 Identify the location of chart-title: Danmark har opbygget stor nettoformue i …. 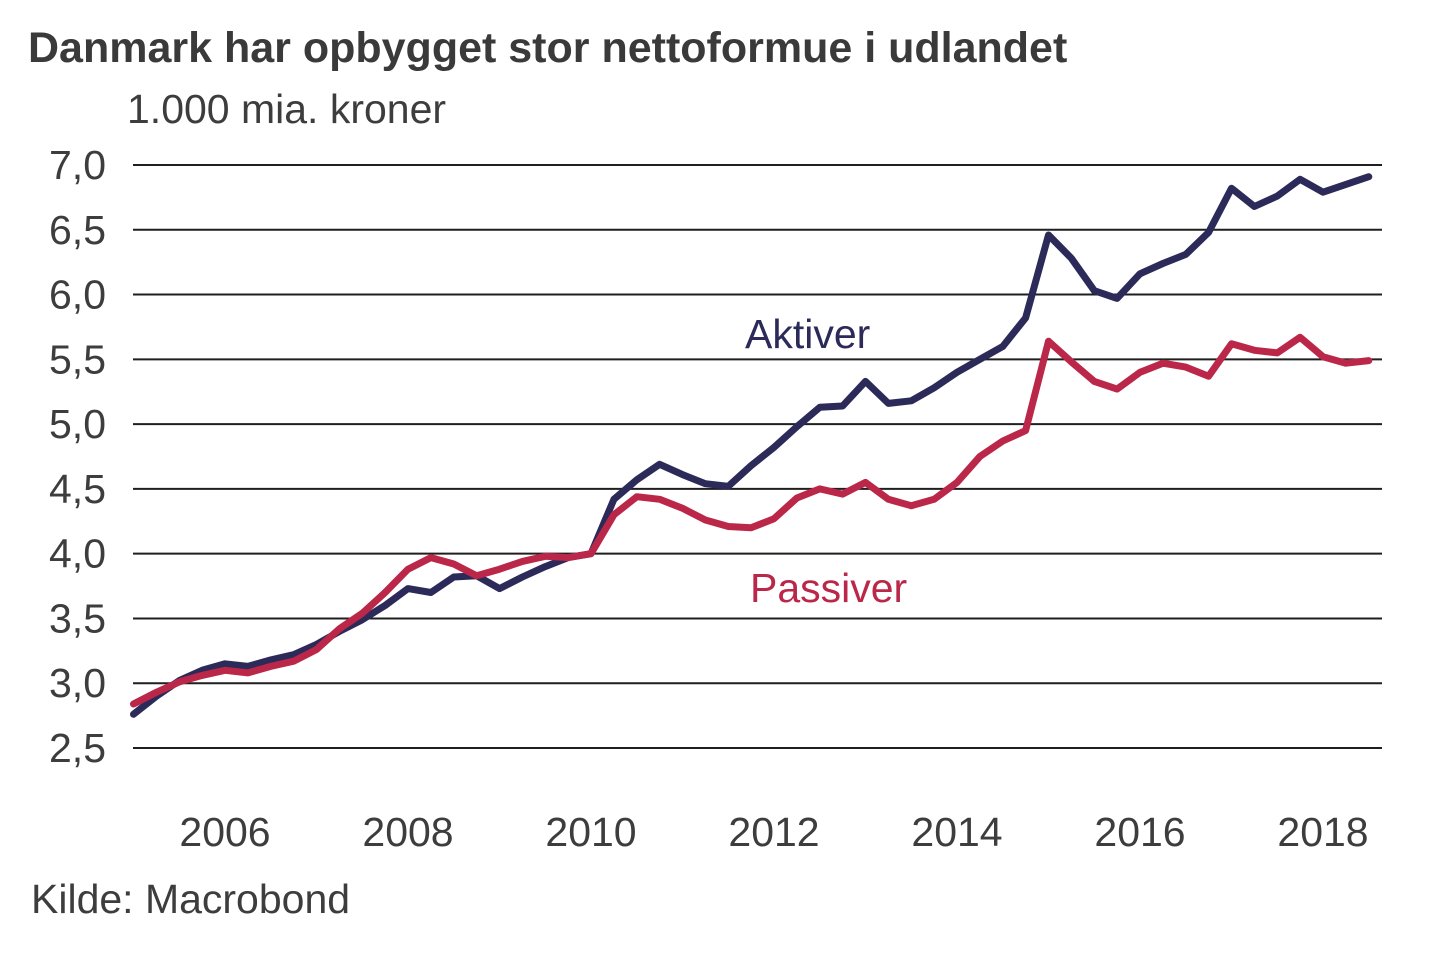
(548, 48).